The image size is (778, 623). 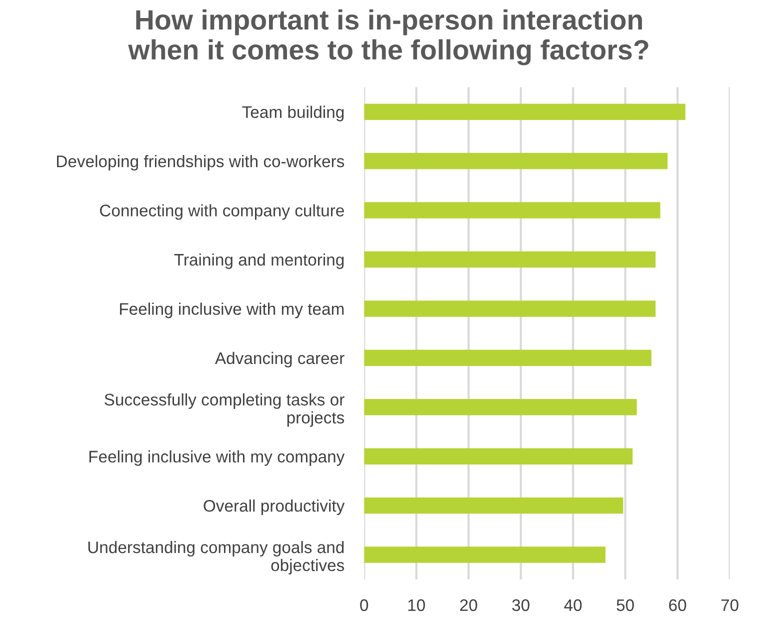 I want to click on y-tick-label: Team building, so click(x=293, y=114).